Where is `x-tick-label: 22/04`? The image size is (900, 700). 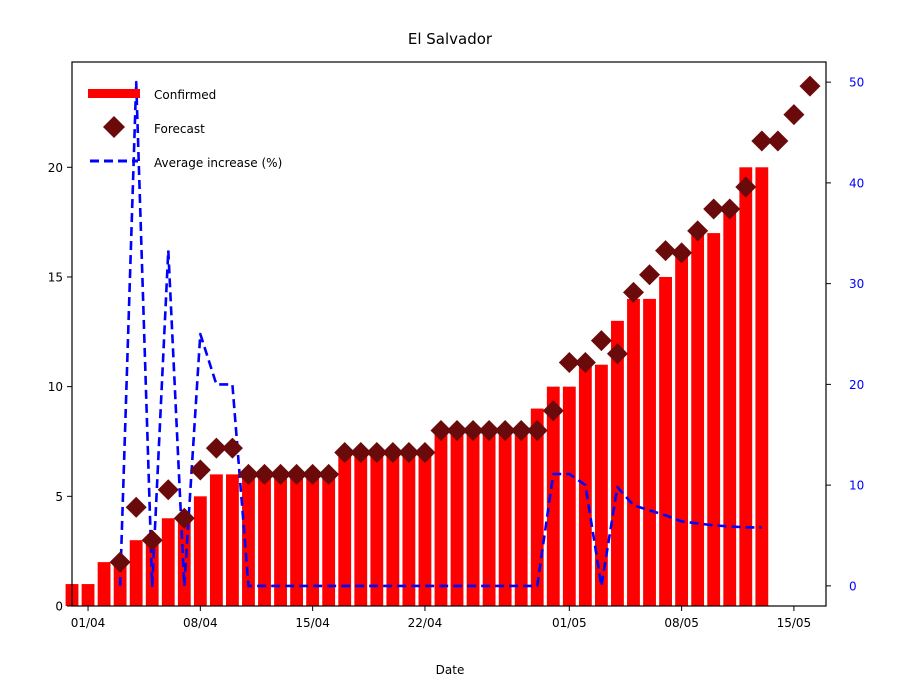 x-tick-label: 22/04 is located at coordinates (425, 623).